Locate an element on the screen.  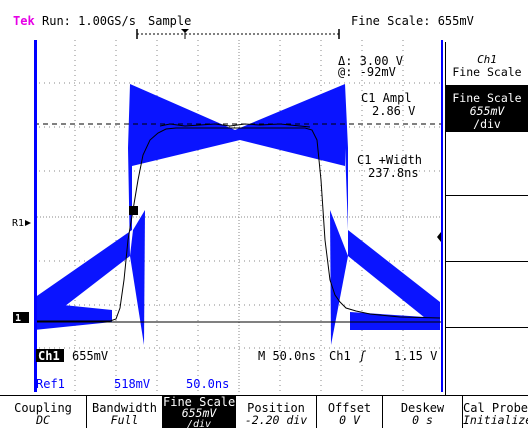
ch1-readout-label: Ch1 is located at coordinates (49, 356).